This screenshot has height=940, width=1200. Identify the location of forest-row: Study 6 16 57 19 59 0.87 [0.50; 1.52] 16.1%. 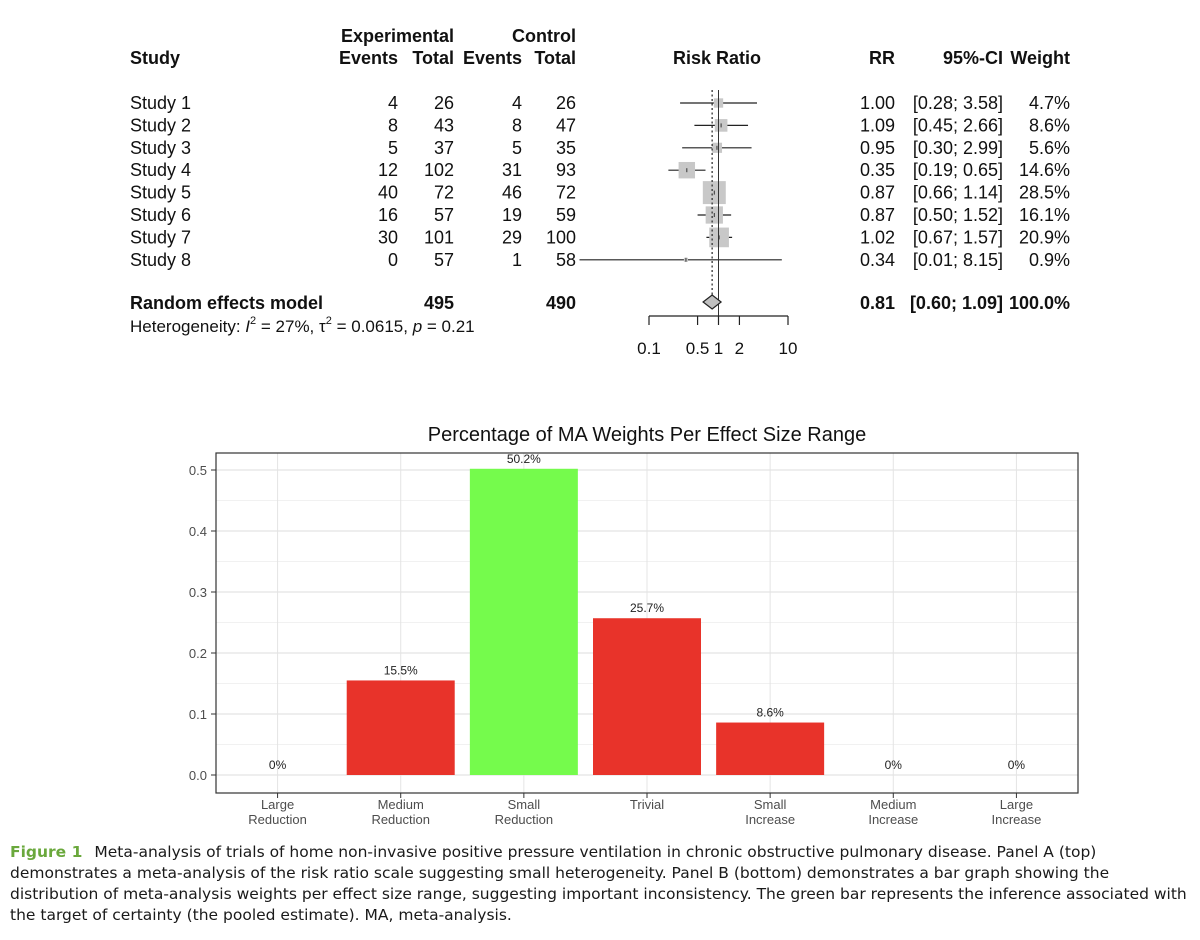
(600, 215).